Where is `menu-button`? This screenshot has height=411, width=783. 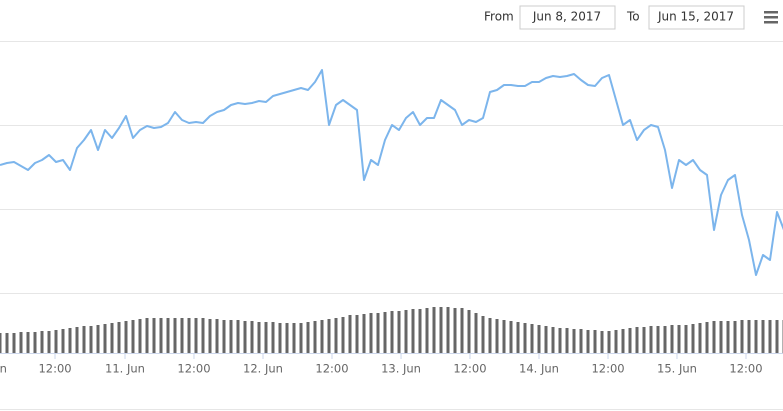
menu-button is located at coordinates (771, 17).